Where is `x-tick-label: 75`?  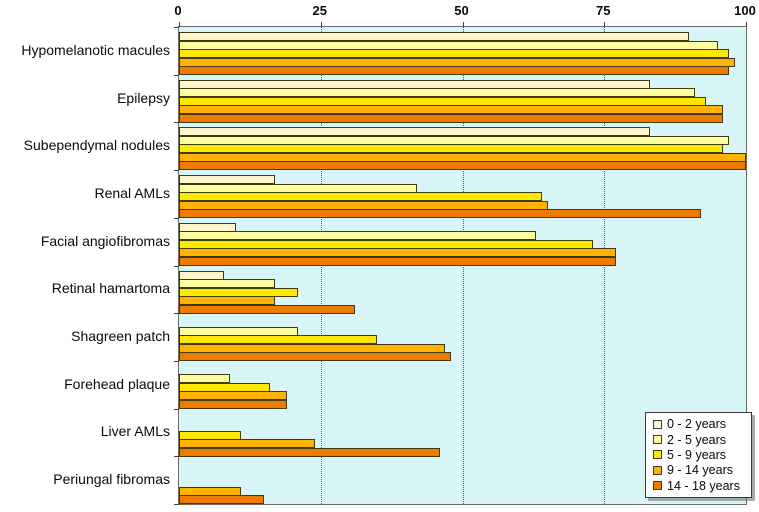
x-tick-label: 75 is located at coordinates (603, 10).